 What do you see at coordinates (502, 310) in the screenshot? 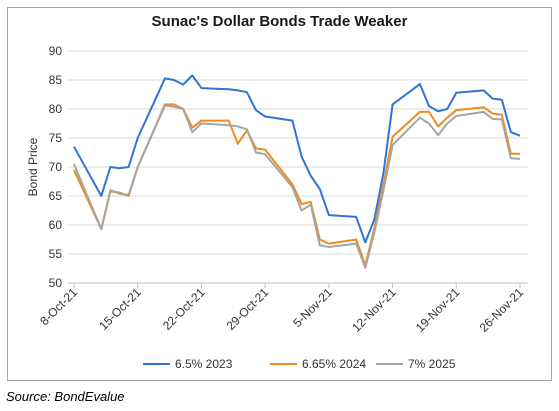
I see `x-tick-label: 26-Nov-21` at bounding box center [502, 310].